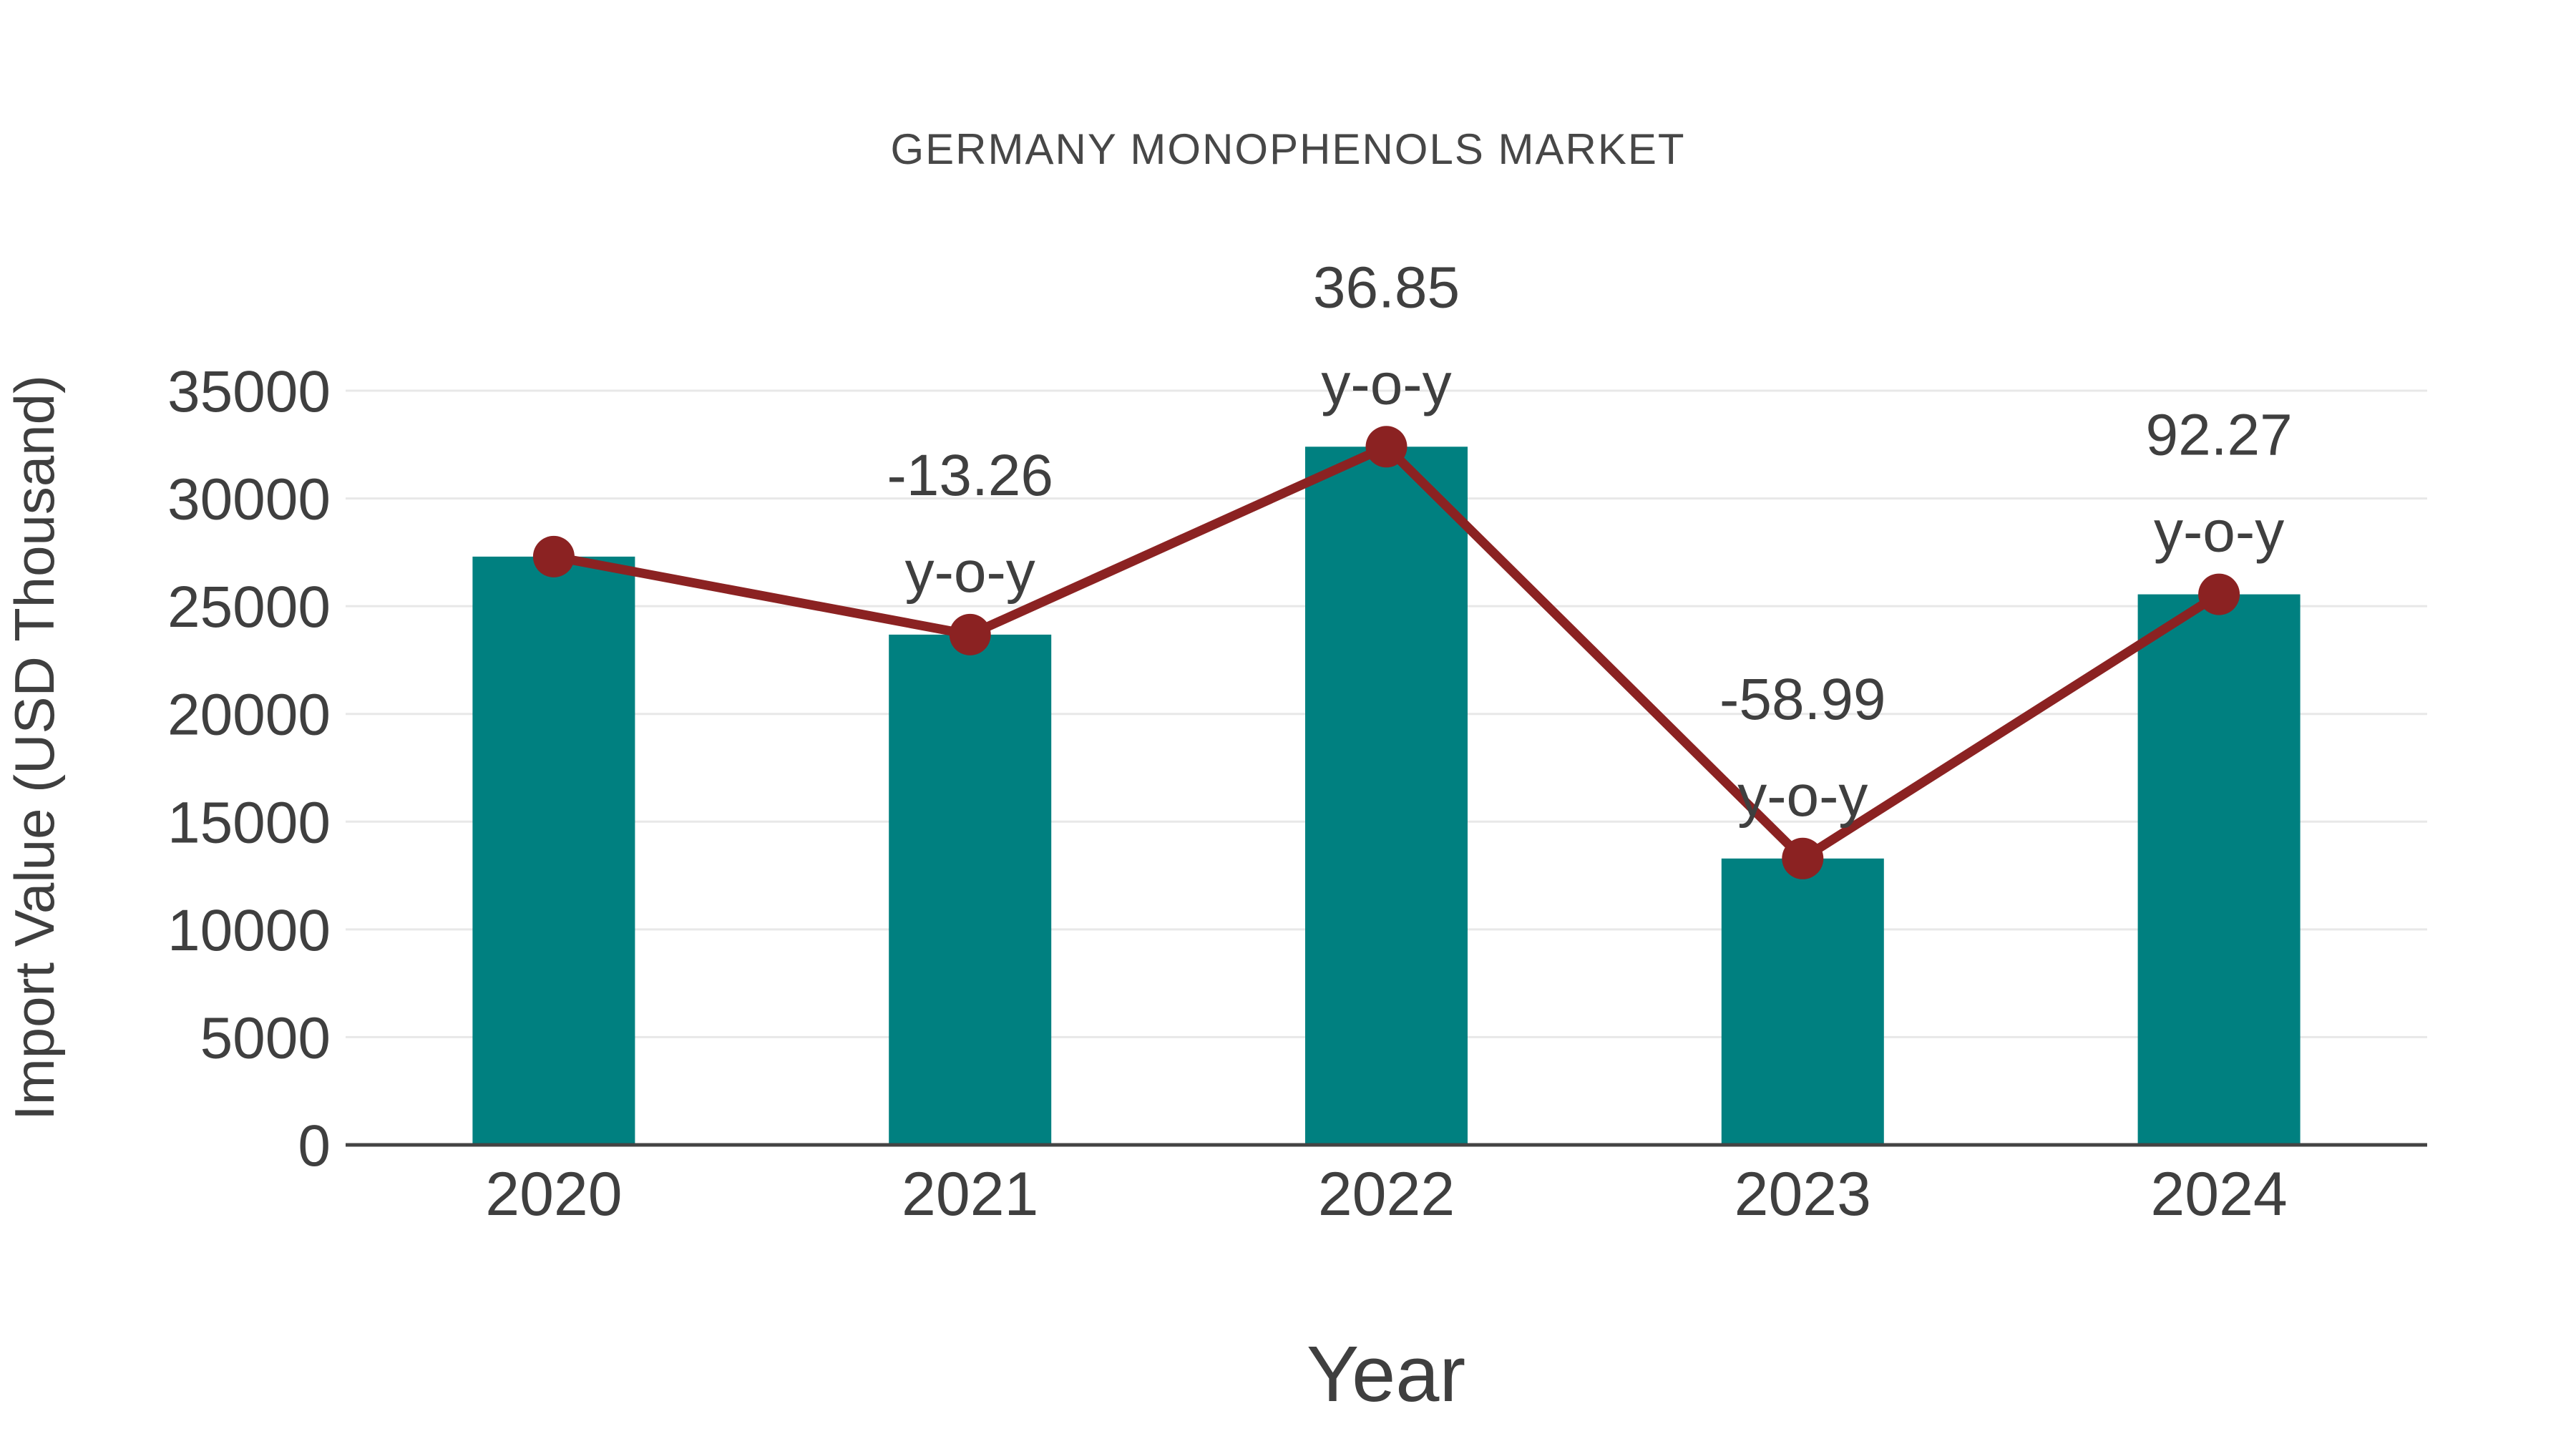 Image resolution: width=2576 pixels, height=1449 pixels. I want to click on annotation-2022-unit: y-o-y, so click(1386, 383).